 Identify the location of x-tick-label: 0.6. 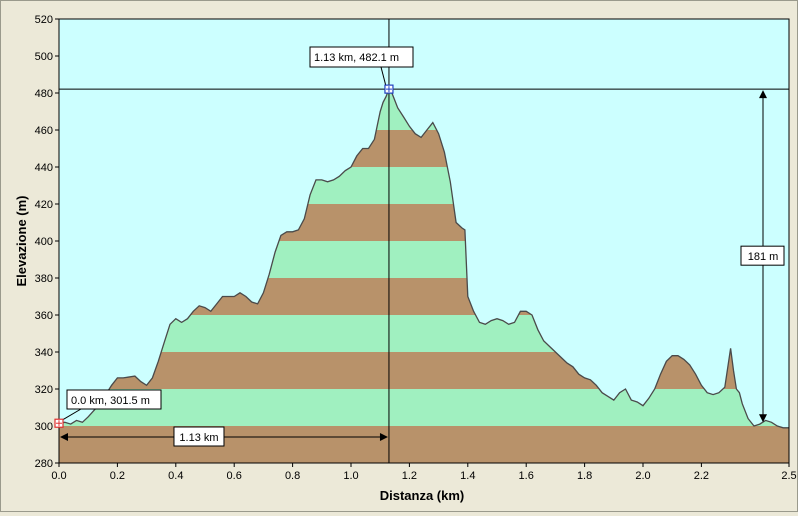
(234, 476).